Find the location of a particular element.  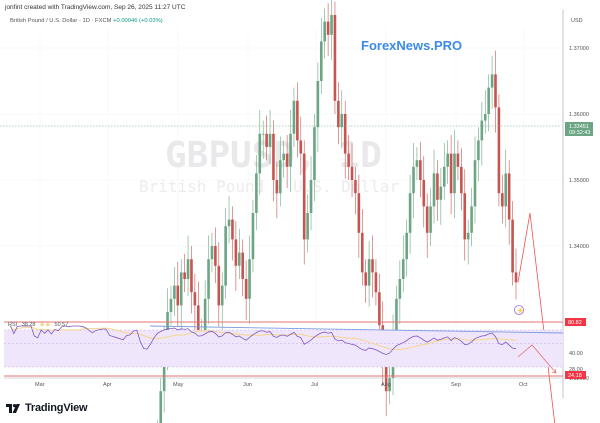

tradingview-logo: TradingView is located at coordinates (47, 408).